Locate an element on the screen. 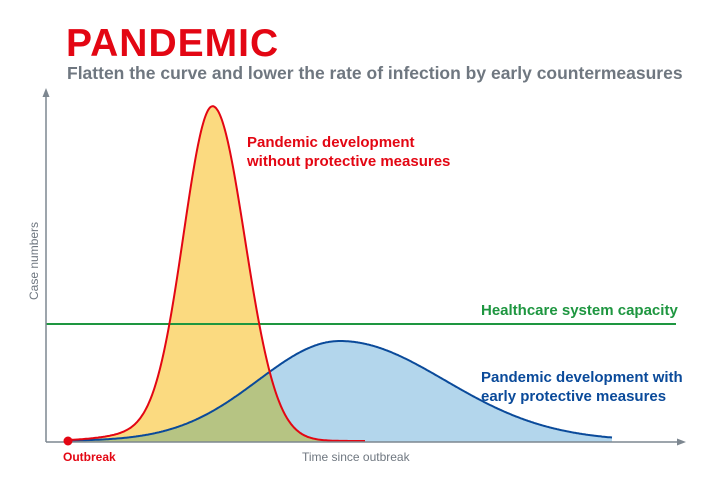 The image size is (724, 483). x-axis-label: Time since outbreak is located at coordinates (356, 457).